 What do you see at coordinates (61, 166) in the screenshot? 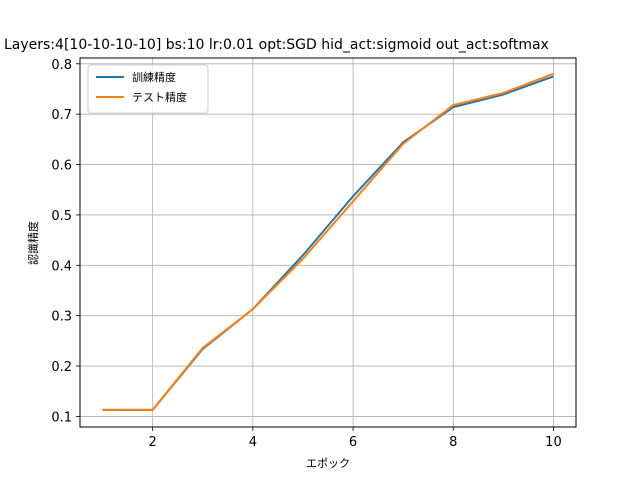
I see `y-tick-label: 0.6` at bounding box center [61, 166].